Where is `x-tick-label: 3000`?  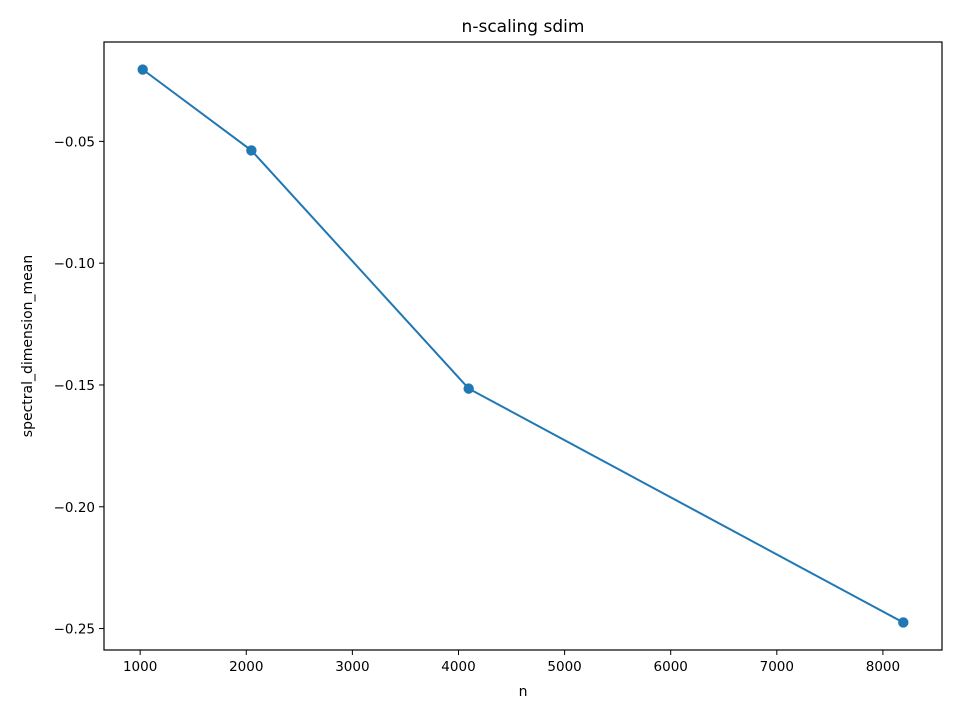
x-tick-label: 3000 is located at coordinates (352, 667).